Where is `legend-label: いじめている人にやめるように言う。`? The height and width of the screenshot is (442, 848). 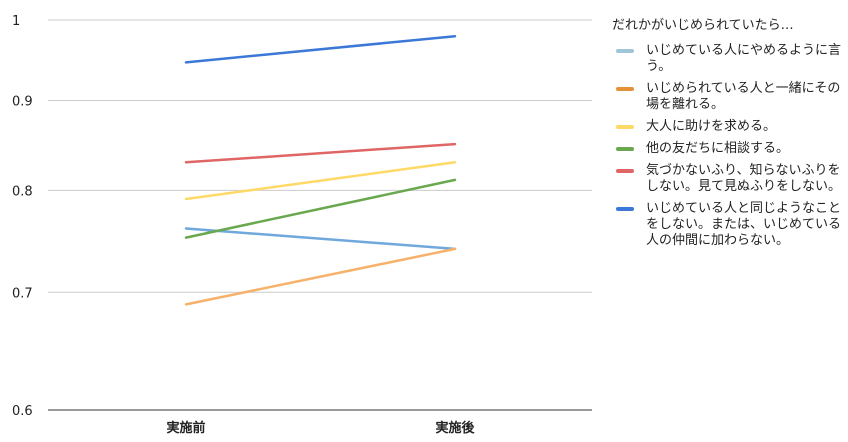
legend-label: いじめている人にやめるように言う。 is located at coordinates (744, 58).